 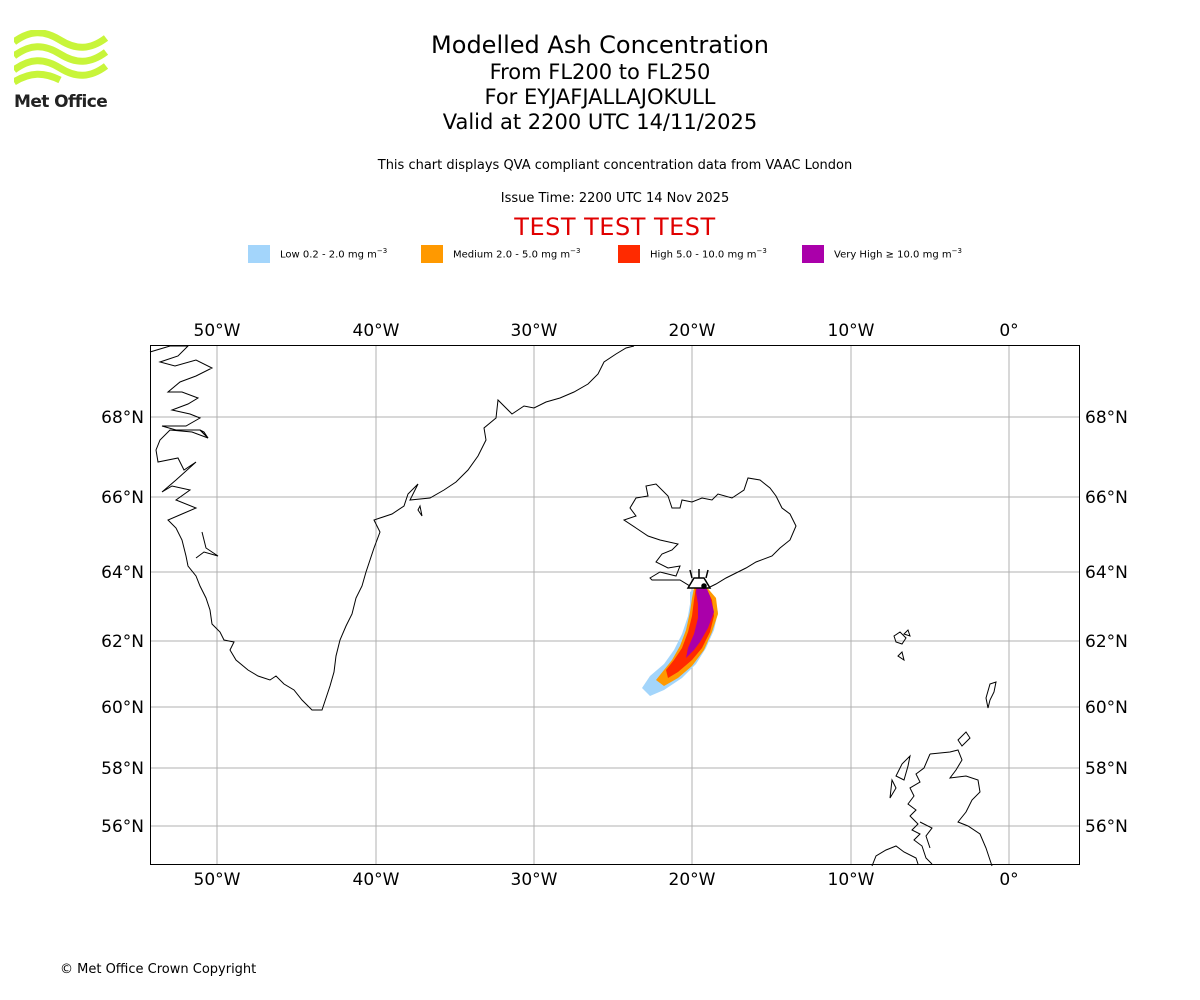 I want to click on lon-tick-label-top: 0°, so click(x=1008, y=331).